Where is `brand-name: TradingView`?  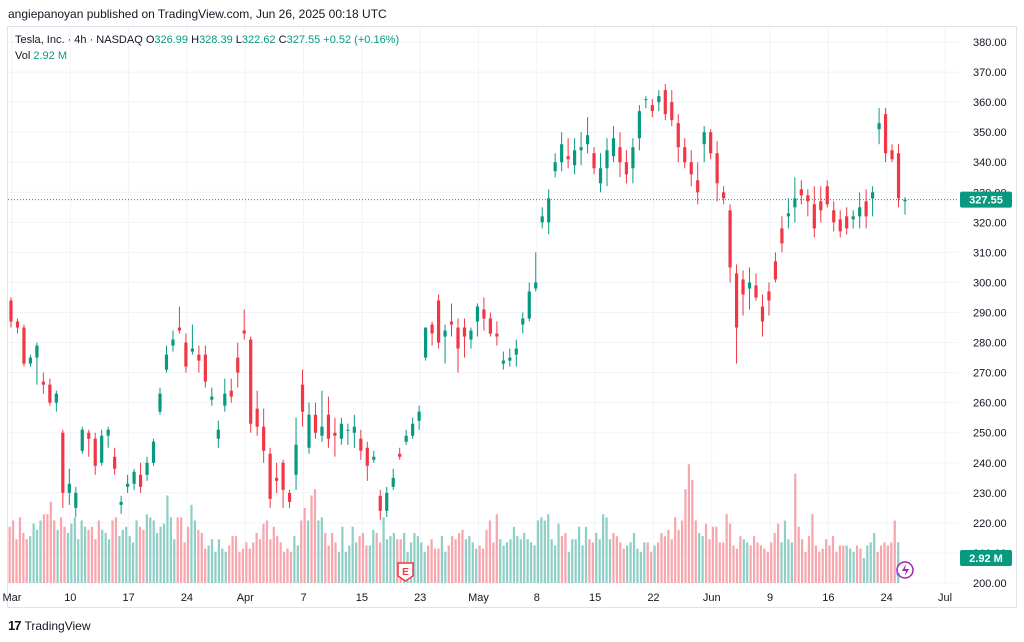 brand-name: TradingView is located at coordinates (57, 626).